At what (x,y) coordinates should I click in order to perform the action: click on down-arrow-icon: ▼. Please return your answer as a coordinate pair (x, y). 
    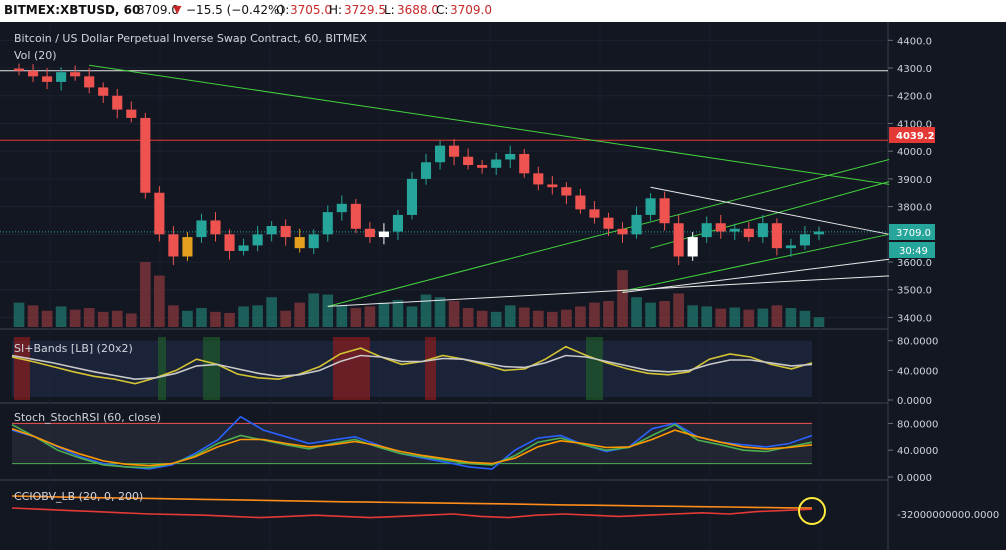
    Looking at the image, I should click on (177, 9).